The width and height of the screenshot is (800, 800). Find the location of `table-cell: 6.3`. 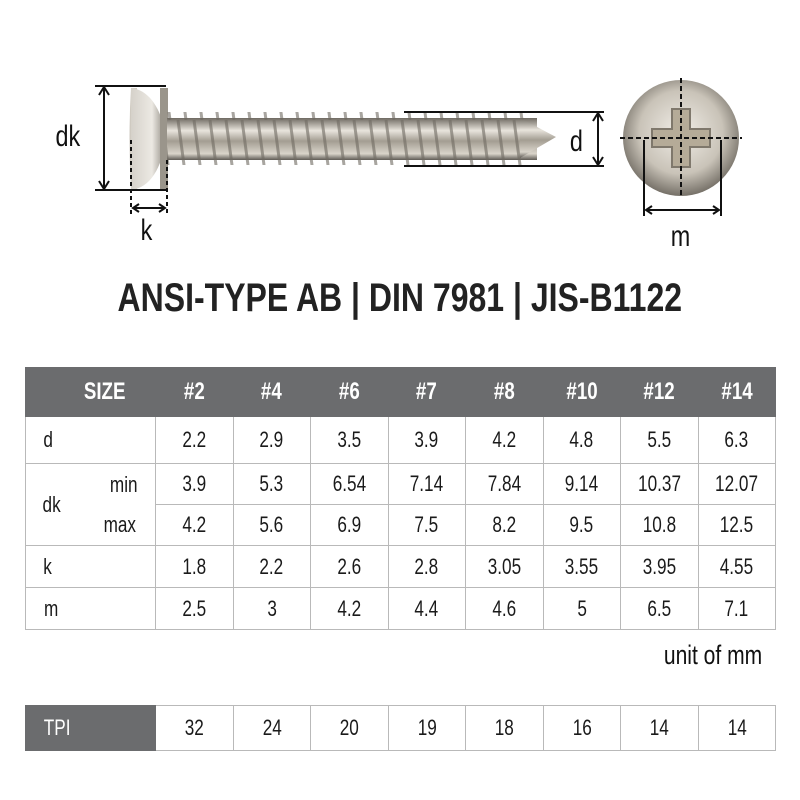

table-cell: 6.3 is located at coordinates (736, 440).